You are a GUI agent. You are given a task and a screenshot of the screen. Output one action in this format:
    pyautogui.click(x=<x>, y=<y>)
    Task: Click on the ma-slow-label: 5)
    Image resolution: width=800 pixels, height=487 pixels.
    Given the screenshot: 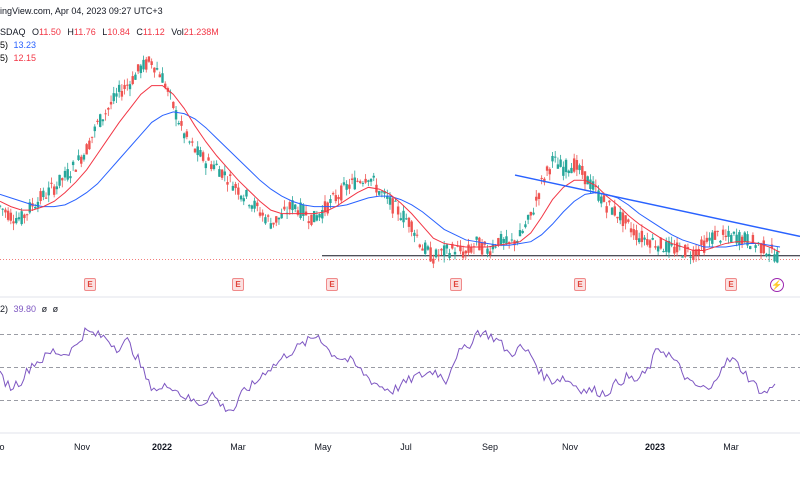 What is the action you would take?
    pyautogui.click(x=4, y=45)
    